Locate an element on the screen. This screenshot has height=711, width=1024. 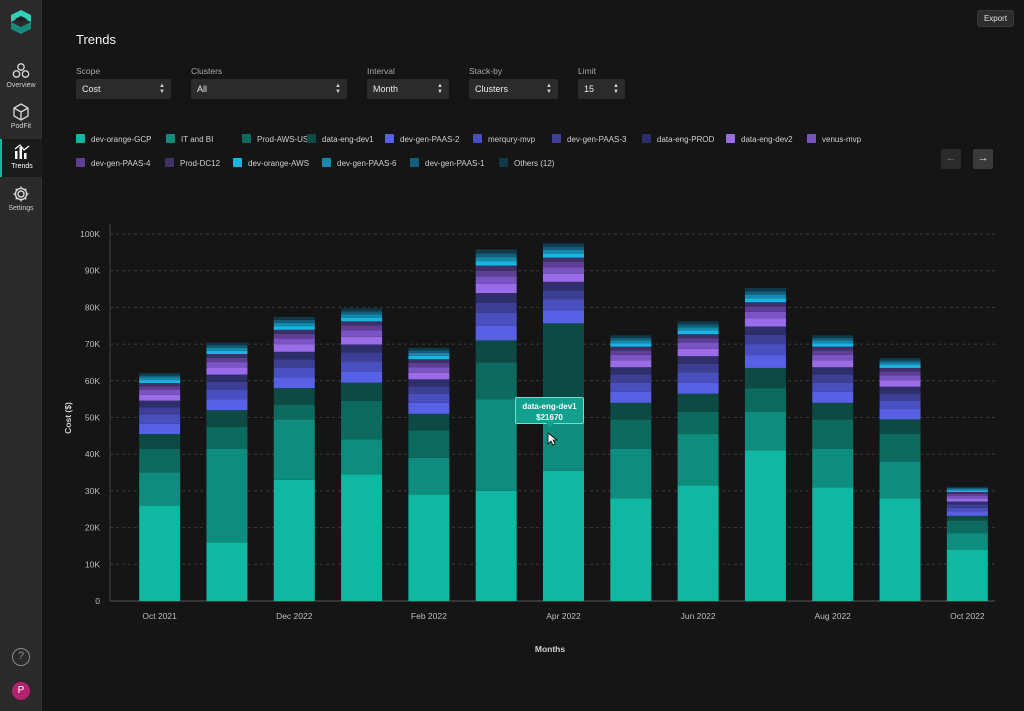
help-icon: ? is located at coordinates (21, 657).